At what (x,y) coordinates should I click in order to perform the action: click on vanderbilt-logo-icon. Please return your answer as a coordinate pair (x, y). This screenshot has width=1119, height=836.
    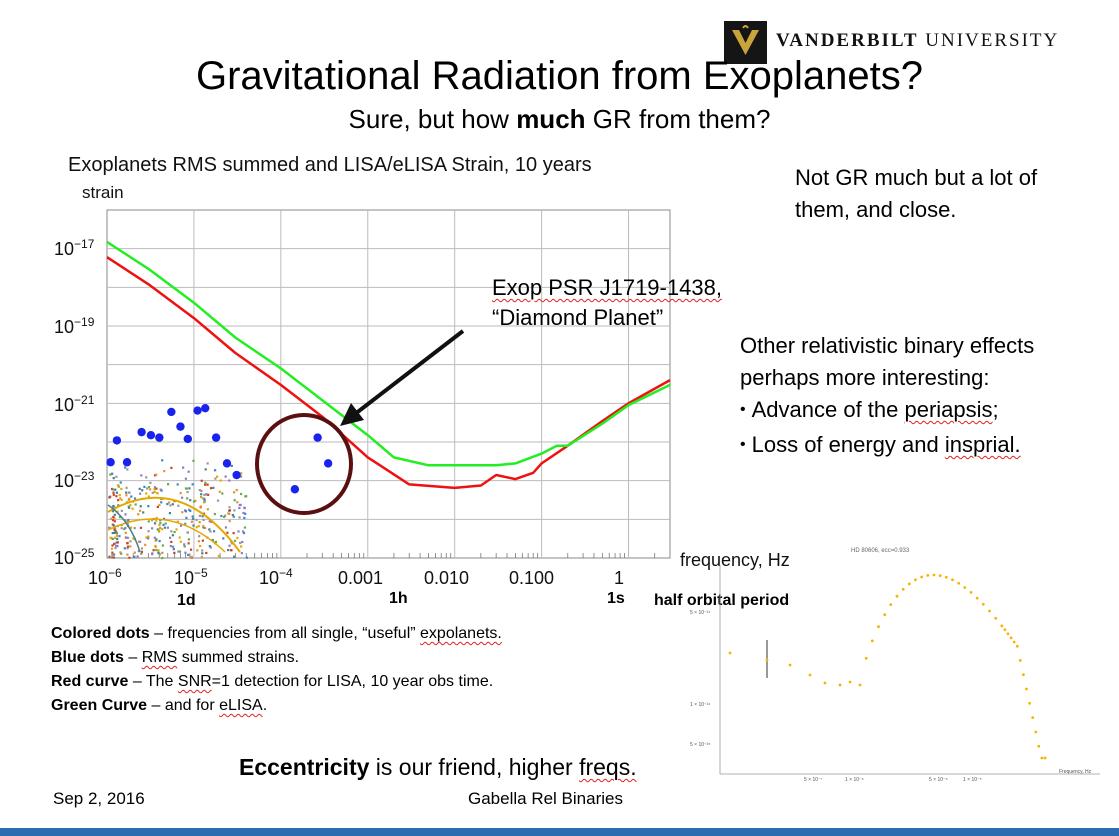
    Looking at the image, I should click on (745, 42).